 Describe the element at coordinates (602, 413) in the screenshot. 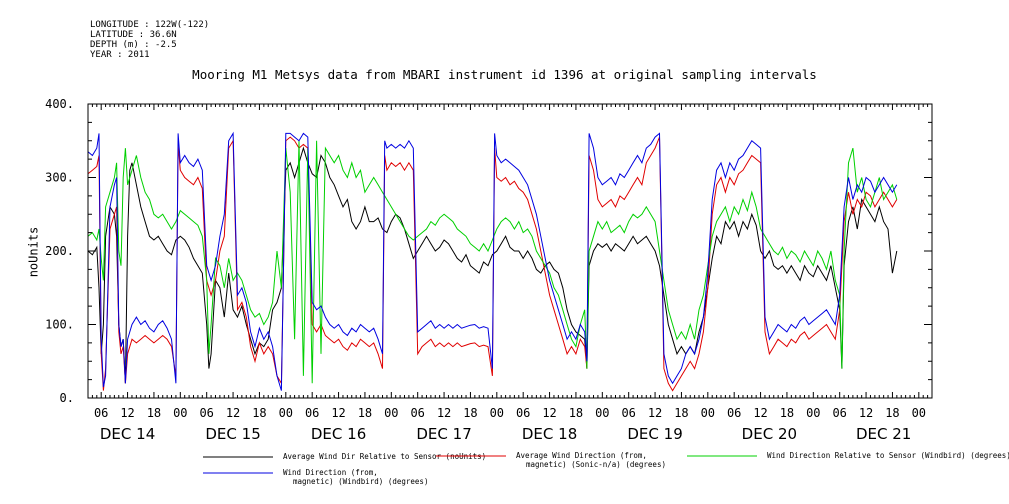

I see `x-tick-label-19: 00` at that location.